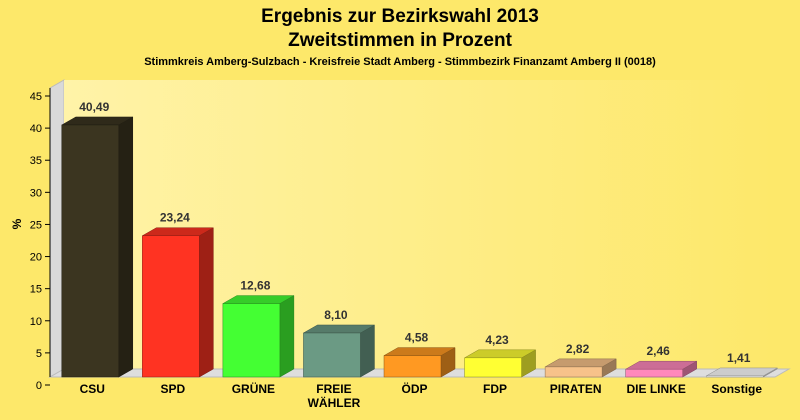  Describe the element at coordinates (36, 322) in the screenshot. I see `y-tick-label: 10` at that location.